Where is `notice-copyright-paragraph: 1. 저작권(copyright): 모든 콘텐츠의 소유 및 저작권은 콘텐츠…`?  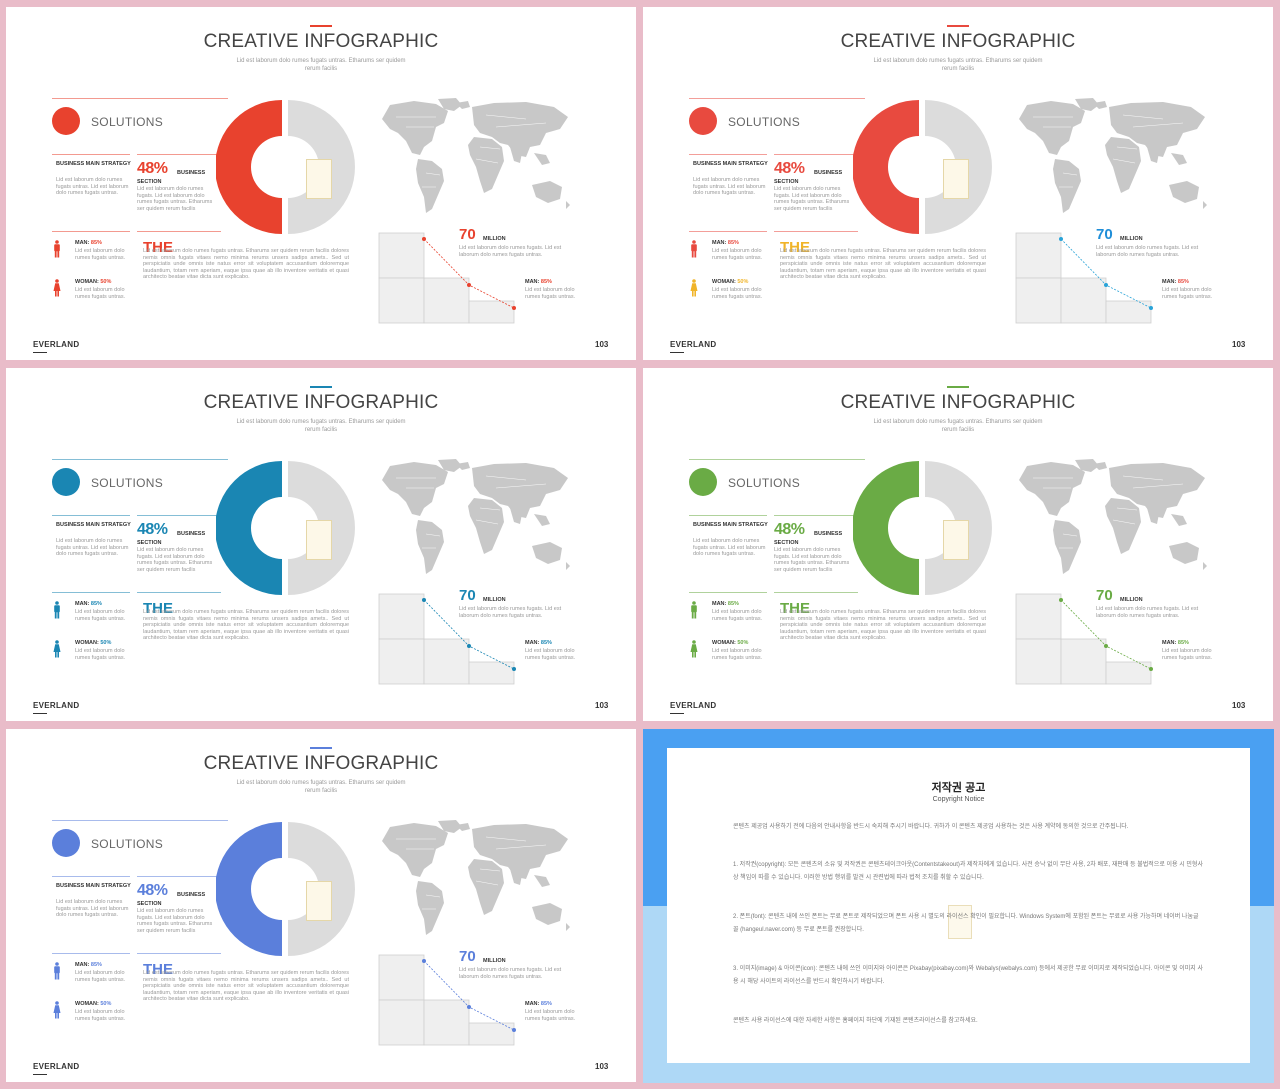 notice-copyright-paragraph: 1. 저작권(copyright): 모든 콘텐츠의 소유 및 저작권은 콘텐츠… is located at coordinates (968, 871).